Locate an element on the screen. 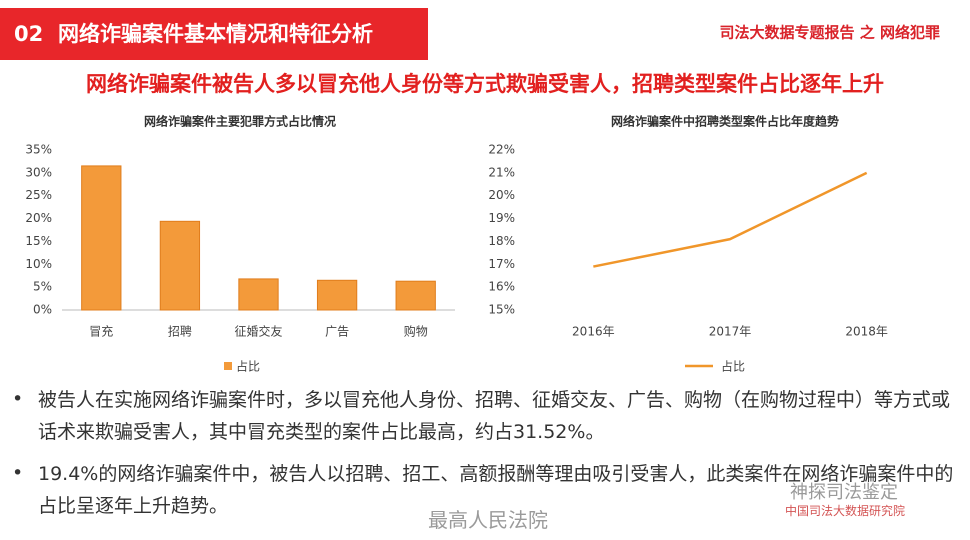 The image size is (970, 540). headline: 网络诈骗案件被告人多以冒充他人身份等方式欺骗受害人，招聘类型案件占比逐年上升 is located at coordinates (485, 84).